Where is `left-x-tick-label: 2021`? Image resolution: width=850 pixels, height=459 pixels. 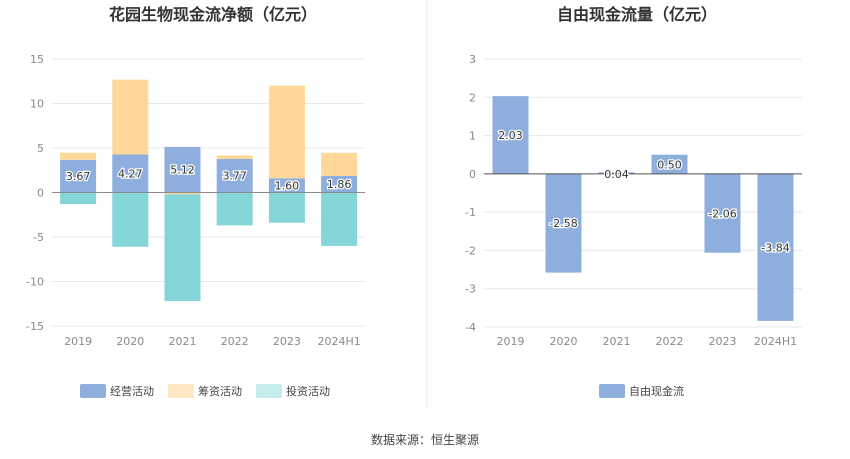 left-x-tick-label: 2021 is located at coordinates (183, 341).